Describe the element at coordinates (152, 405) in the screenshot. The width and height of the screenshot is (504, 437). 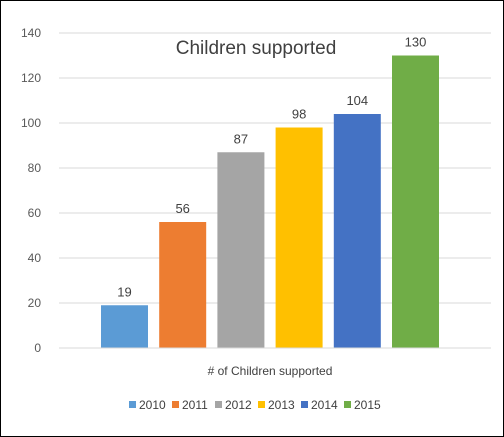
I see `legend-label-2010: 2010` at that location.